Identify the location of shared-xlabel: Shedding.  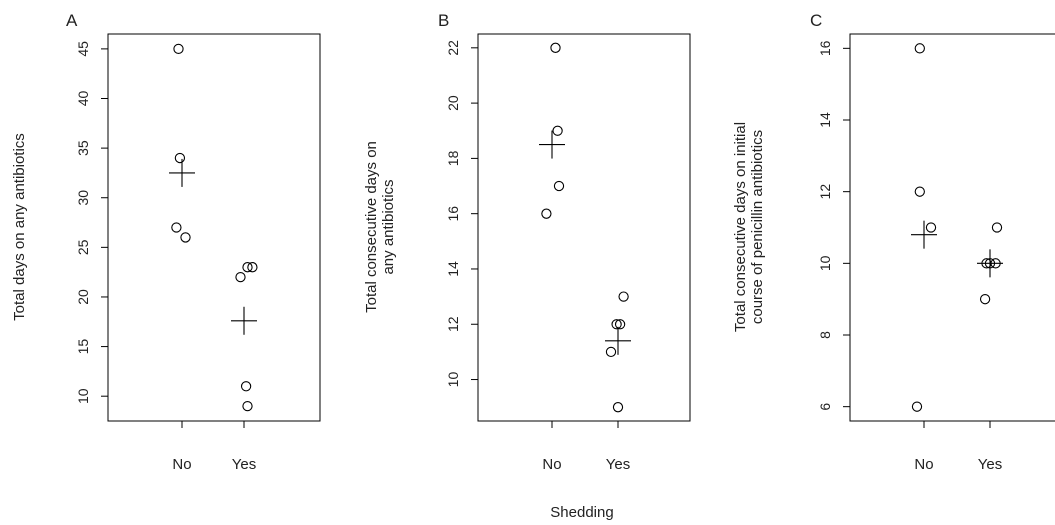
(581, 512).